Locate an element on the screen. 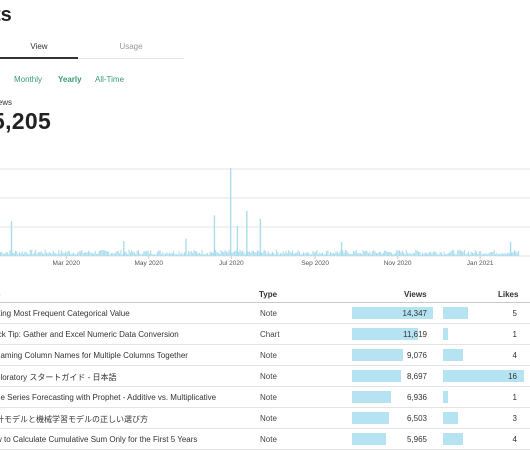  table-row: 計モデルと機械学習モデルの正しい選び方 Note 6,503 3 is located at coordinates (265, 418).